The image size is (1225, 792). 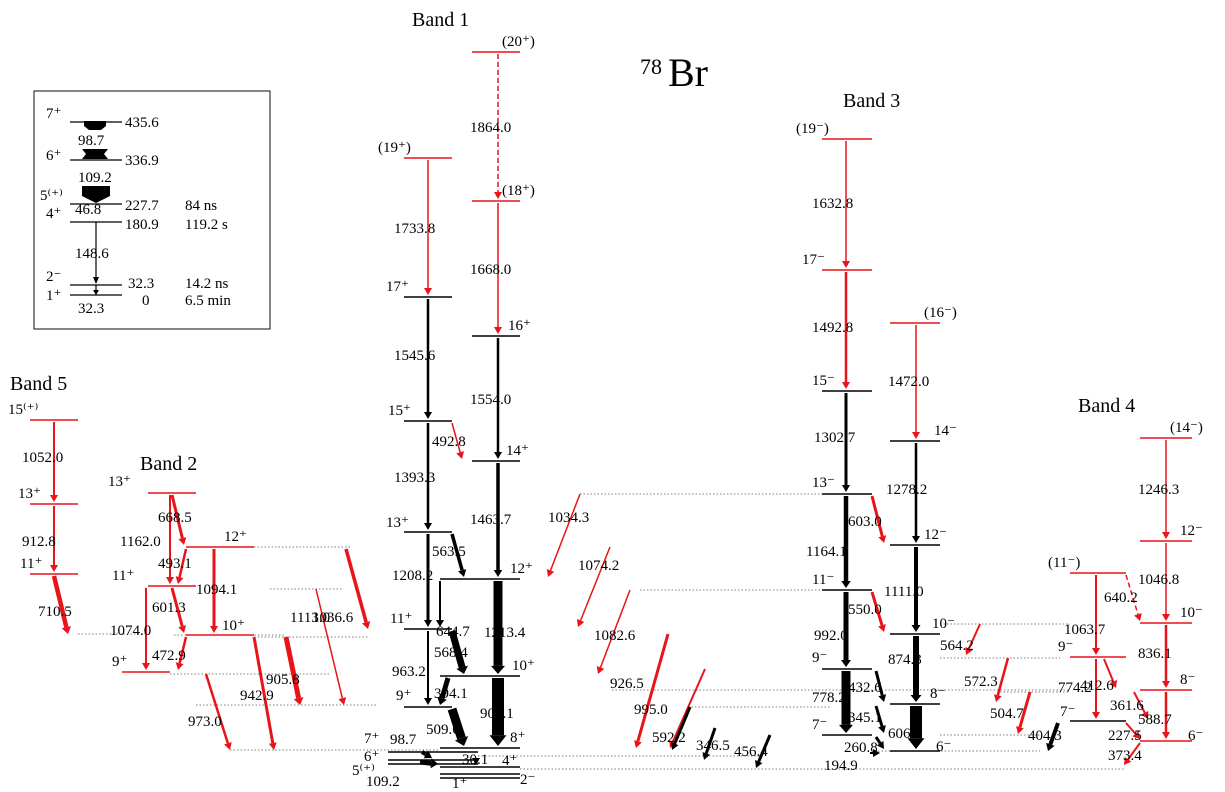 What do you see at coordinates (812, 129) in the screenshot?
I see `level-spin-label: (19⁻)` at bounding box center [812, 129].